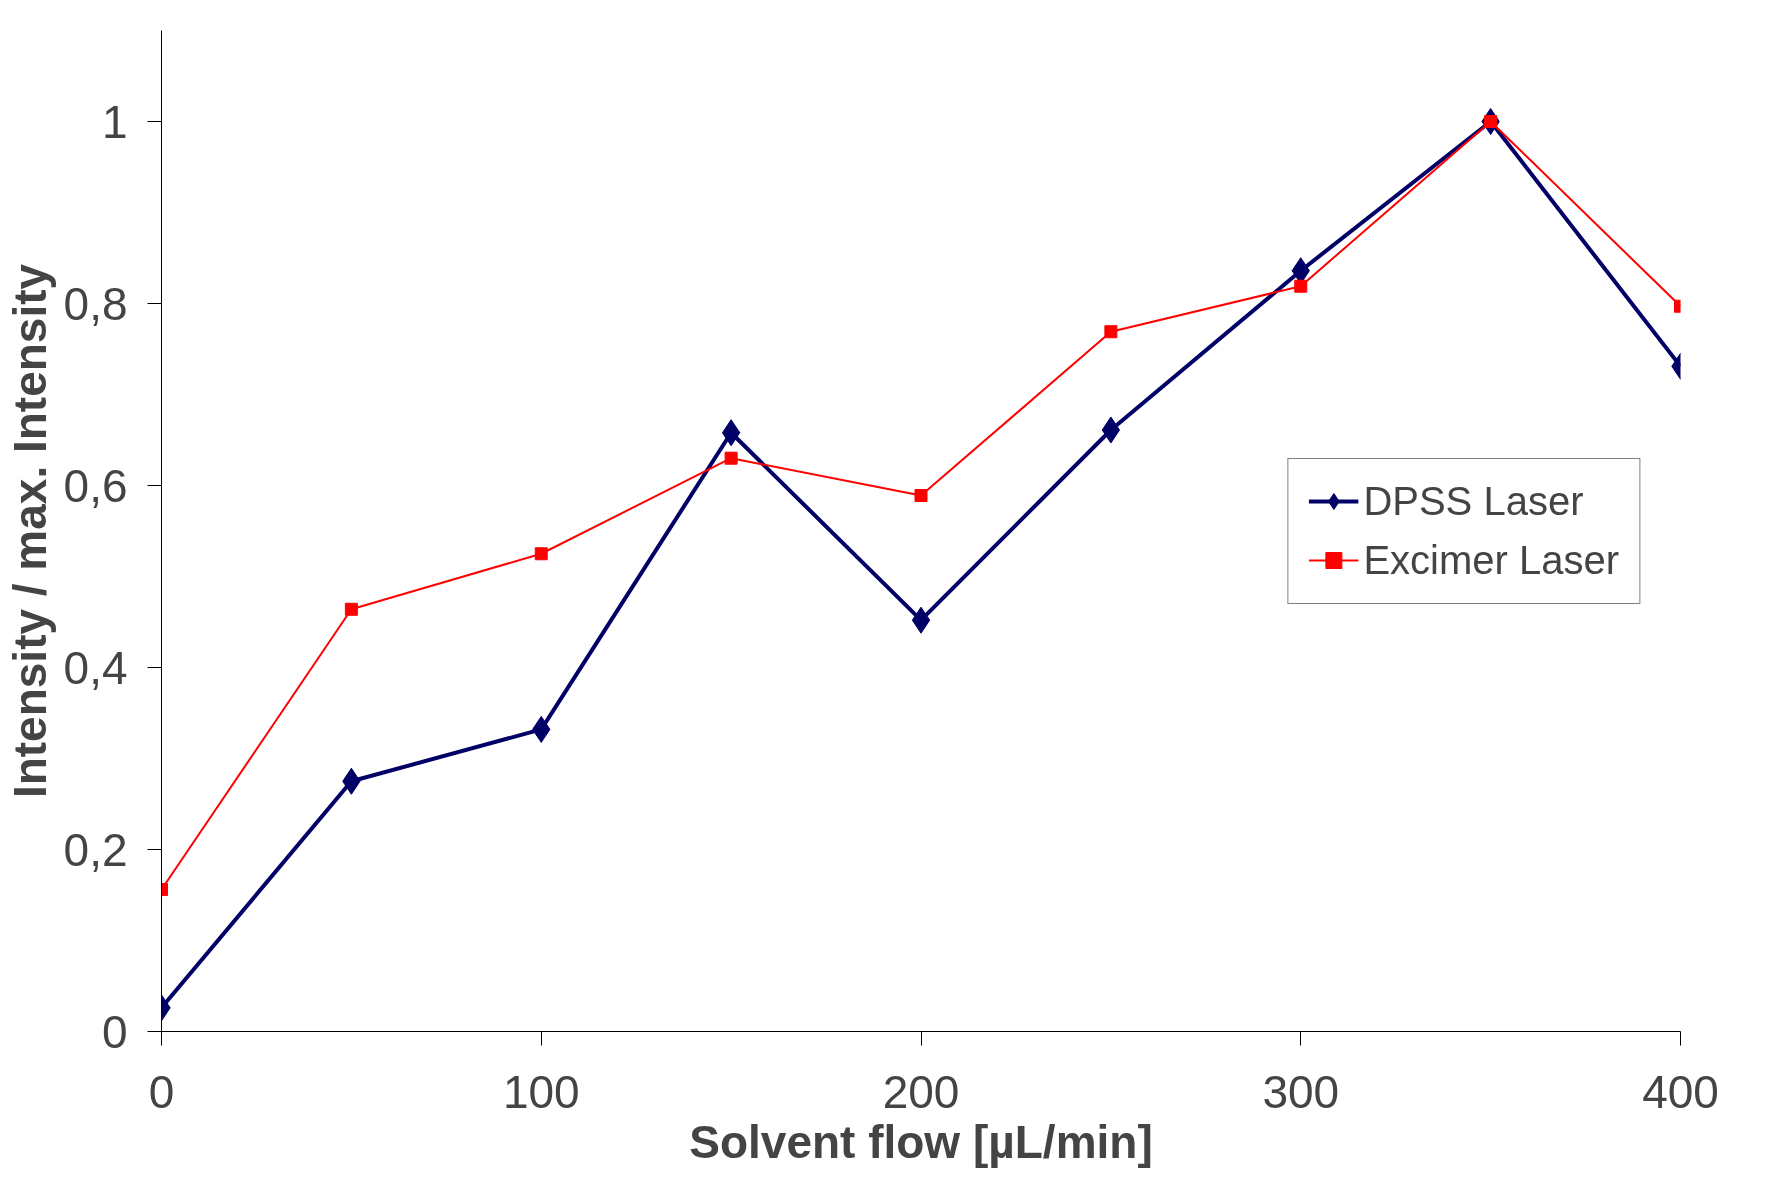 Image resolution: width=1773 pixels, height=1191 pixels. What do you see at coordinates (29, 531) in the screenshot?
I see `y-axis-title: Intensity / max. Intensity` at bounding box center [29, 531].